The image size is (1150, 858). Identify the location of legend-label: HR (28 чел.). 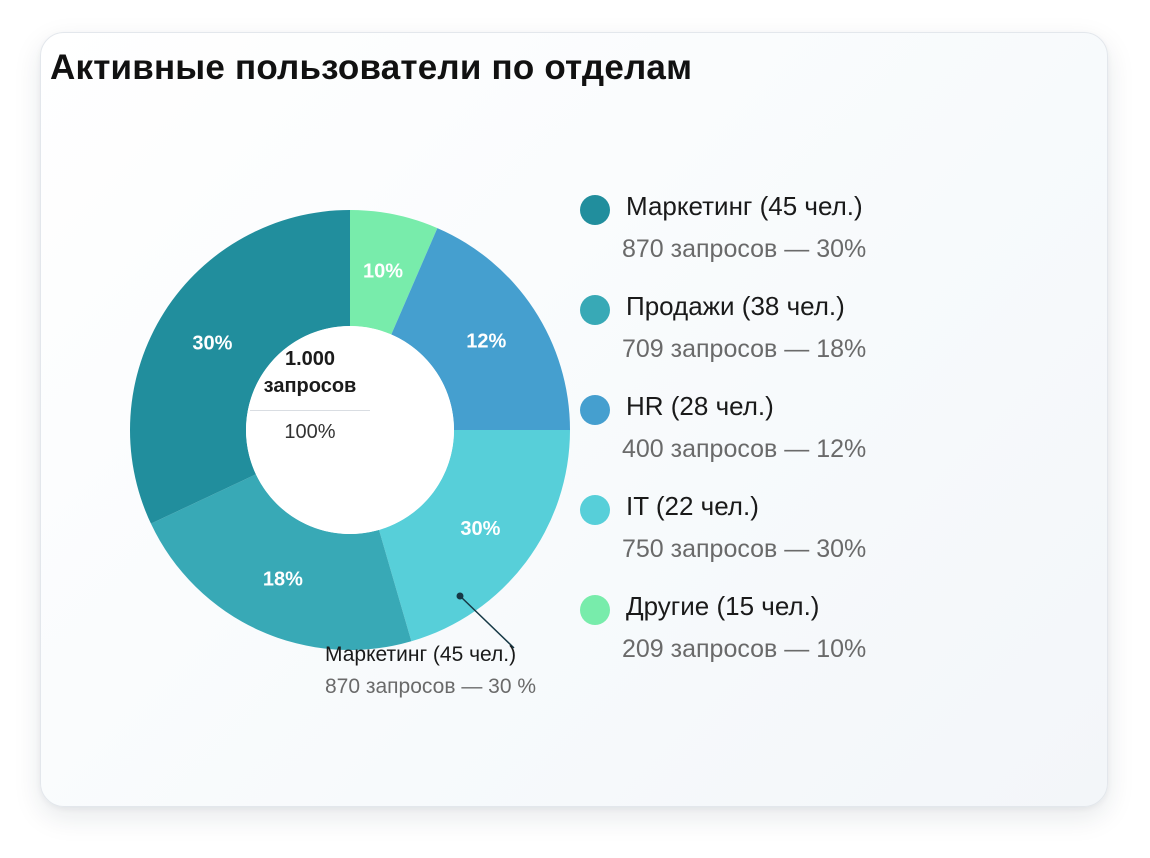
(700, 406).